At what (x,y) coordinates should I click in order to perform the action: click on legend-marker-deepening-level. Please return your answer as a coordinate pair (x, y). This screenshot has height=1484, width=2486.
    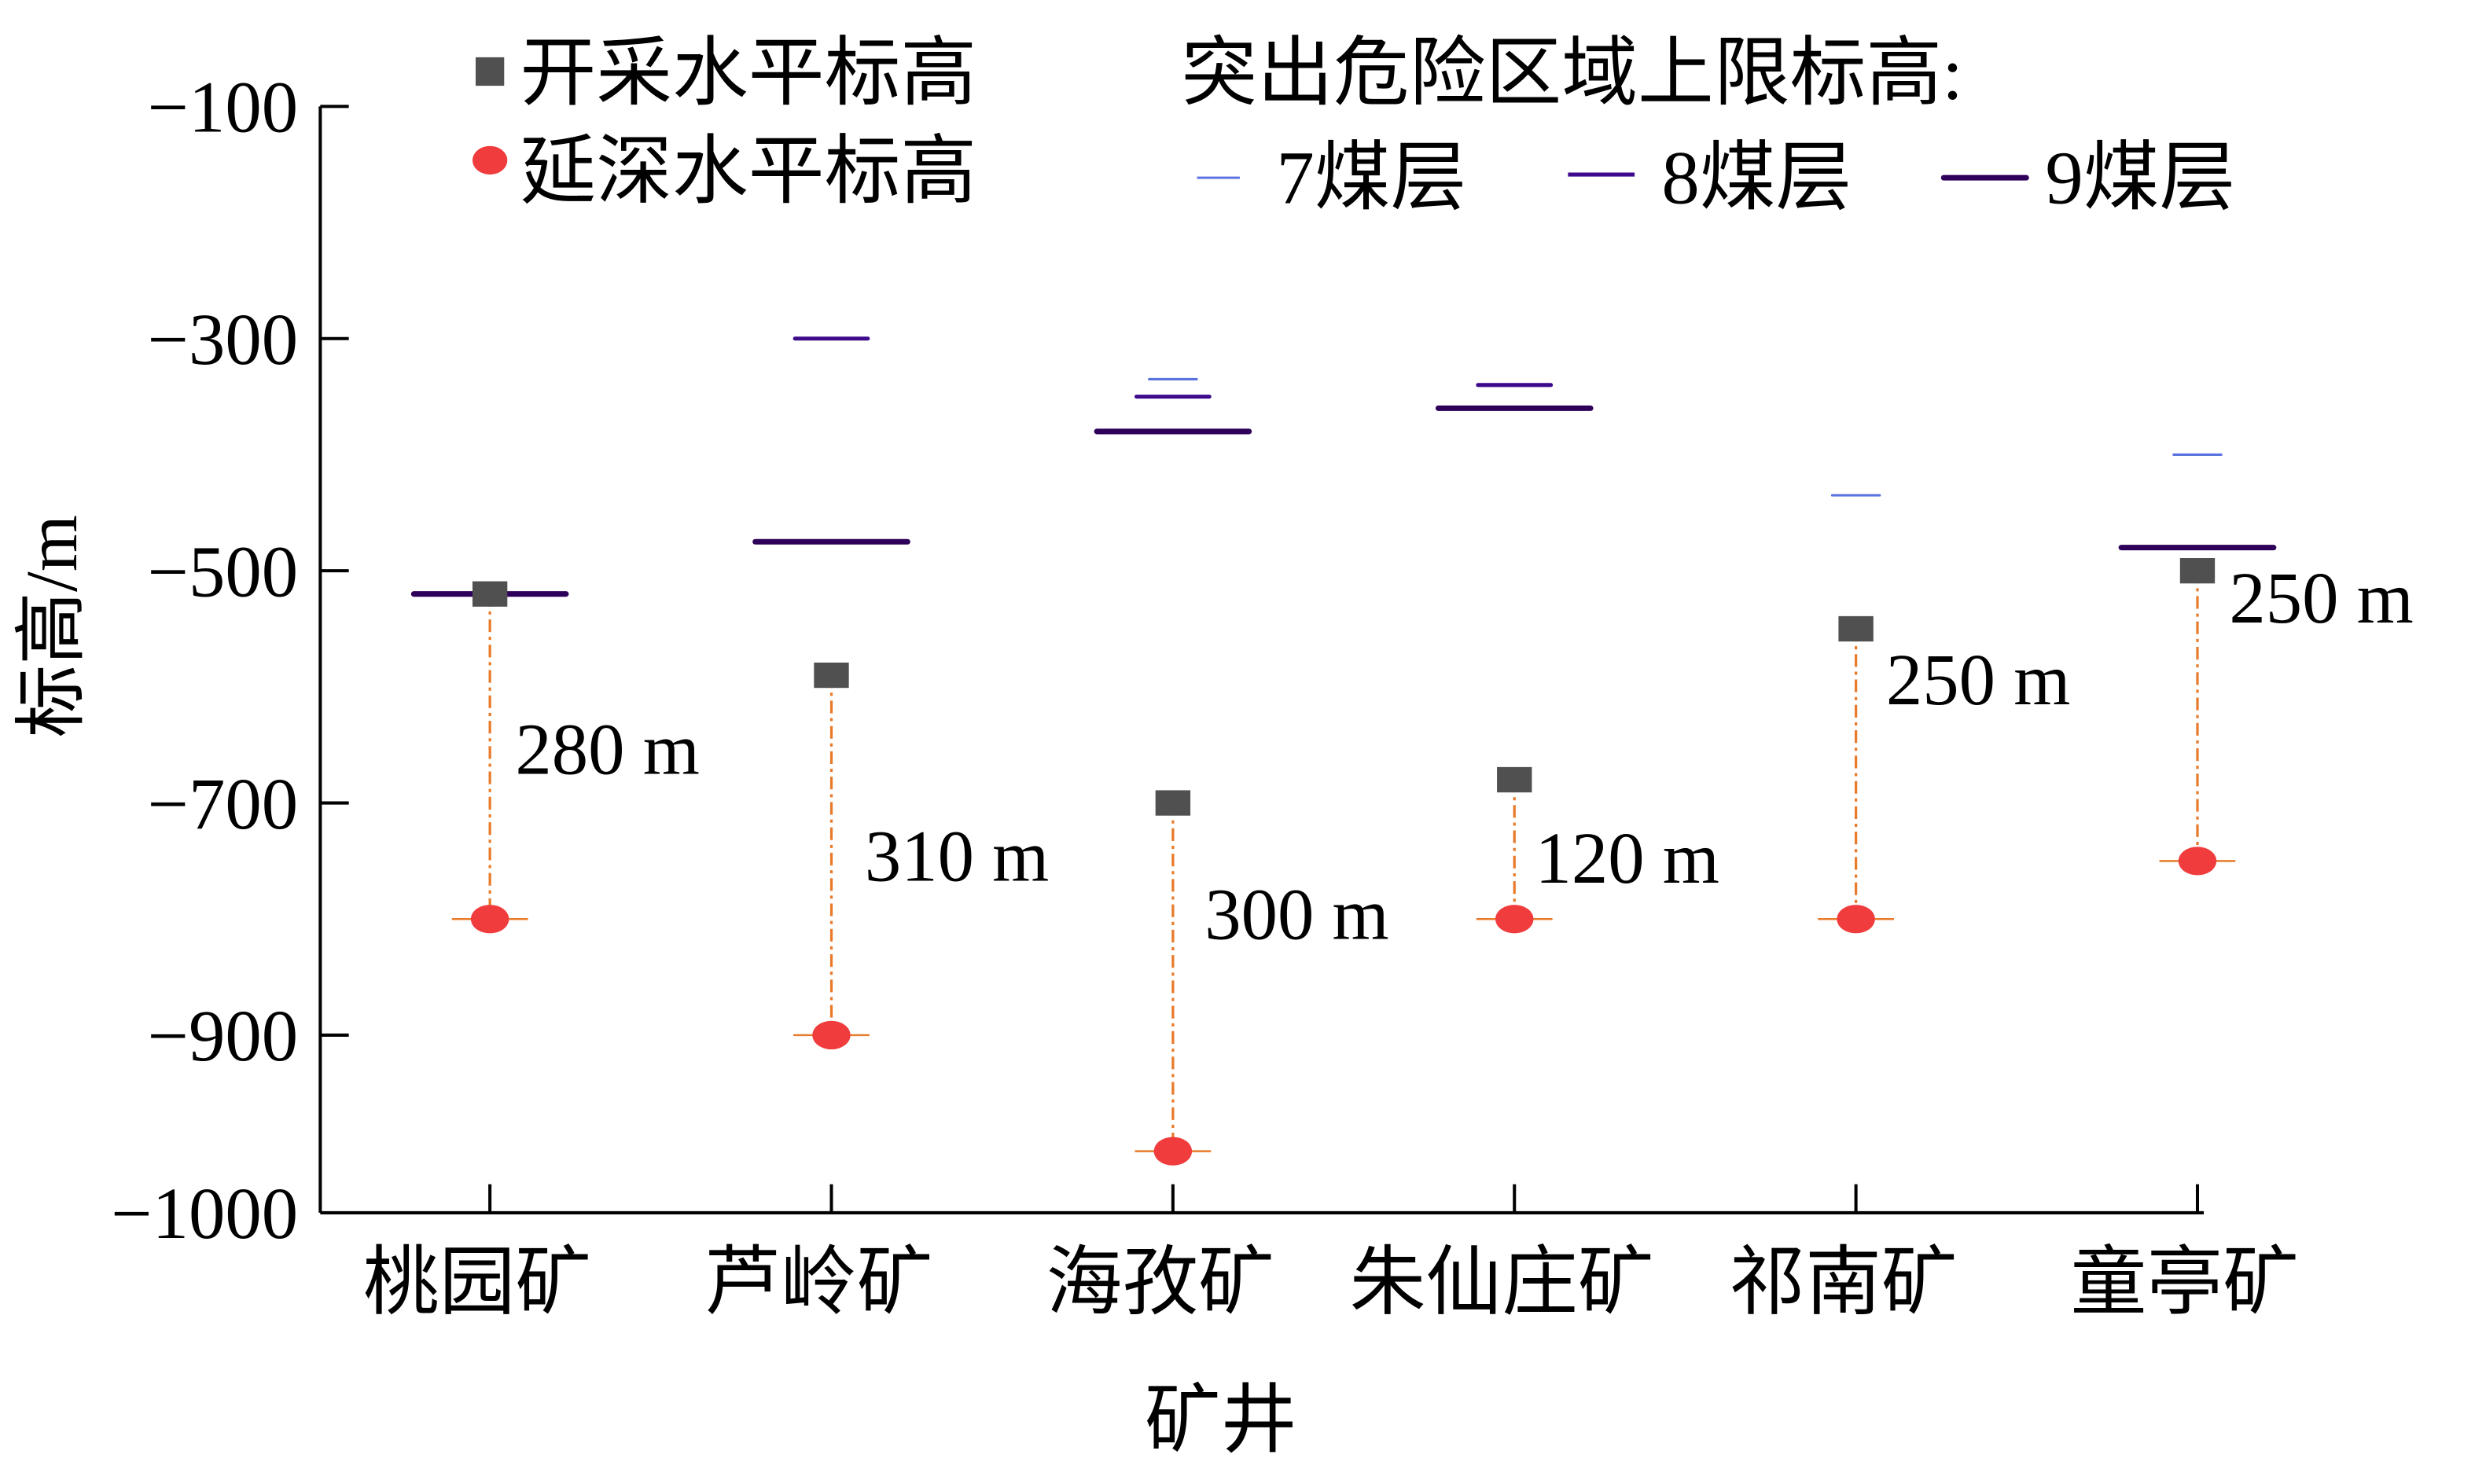
    Looking at the image, I should click on (490, 160).